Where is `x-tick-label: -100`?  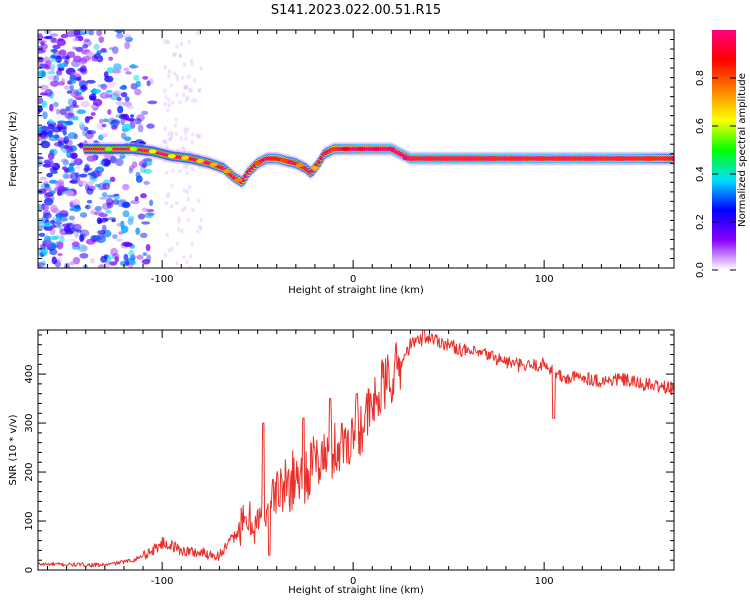
x-tick-label: -100 is located at coordinates (162, 279).